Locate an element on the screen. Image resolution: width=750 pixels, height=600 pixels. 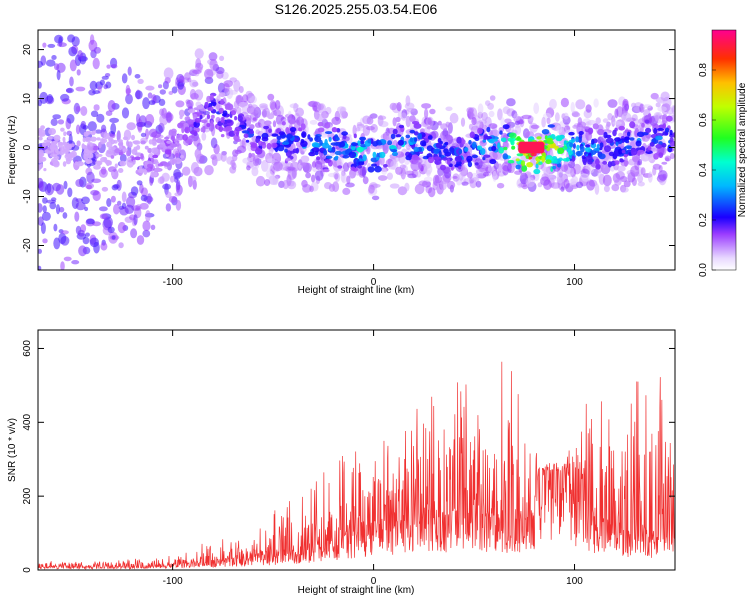
colorbar-tick-label: 0.4 is located at coordinates (703, 170).